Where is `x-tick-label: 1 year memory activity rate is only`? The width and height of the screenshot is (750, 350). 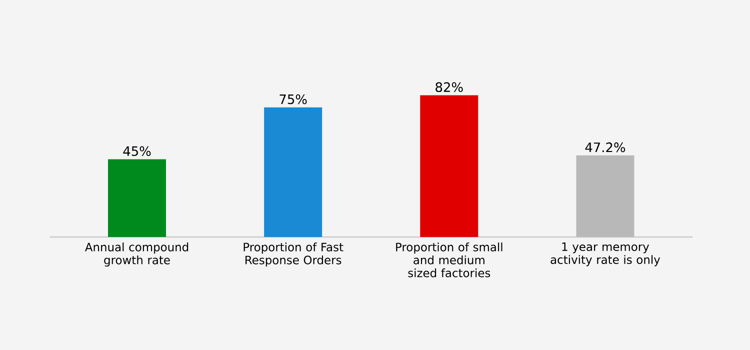
x-tick-label: 1 year memory activity rate is only is located at coordinates (605, 254).